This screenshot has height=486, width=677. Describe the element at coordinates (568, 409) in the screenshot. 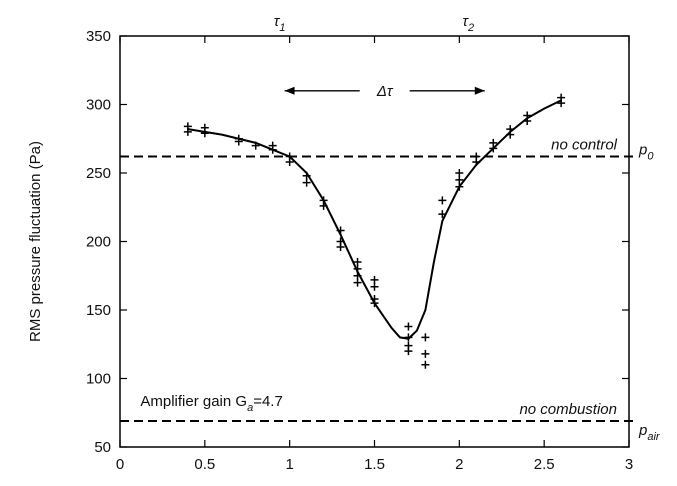

I see `reference-note: no combustion` at that location.